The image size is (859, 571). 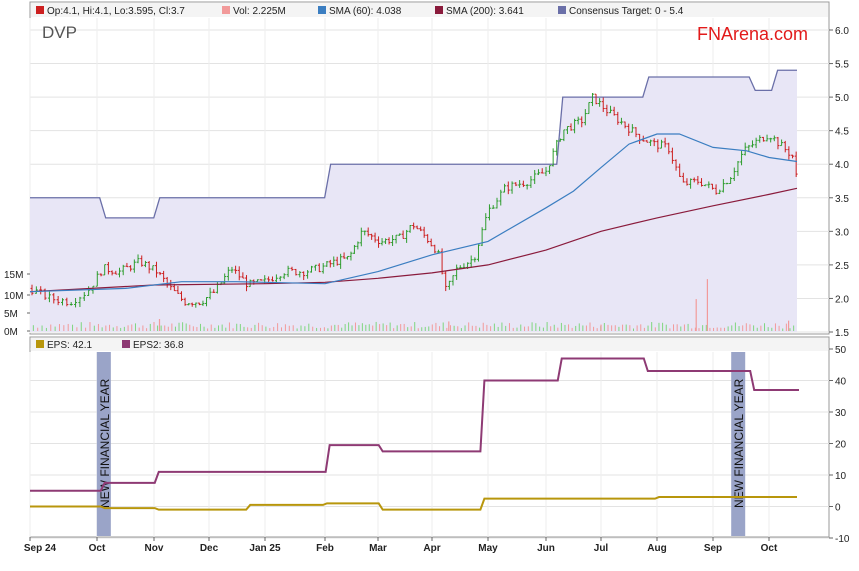 What do you see at coordinates (626, 11) in the screenshot?
I see `legend-target-text: Consensus Target: 0 - 5.4` at bounding box center [626, 11].